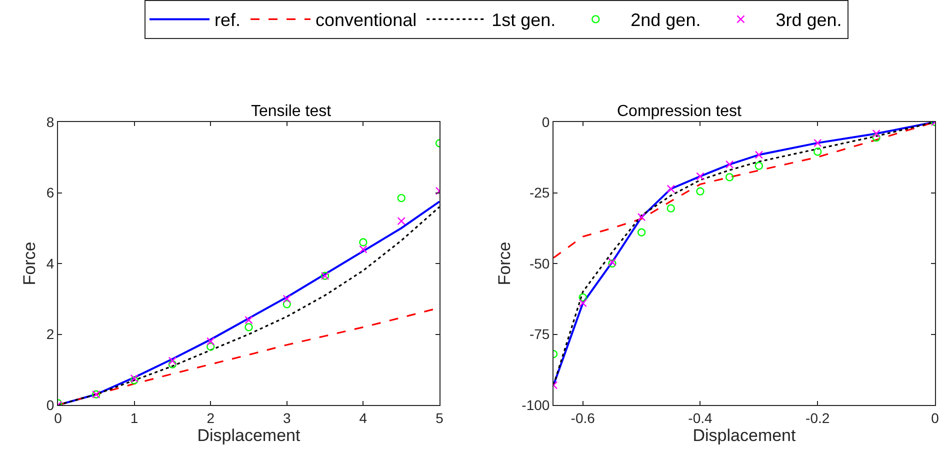 This screenshot has width=951, height=463. Describe the element at coordinates (363, 418) in the screenshot. I see `x-tick-label: 4` at that location.